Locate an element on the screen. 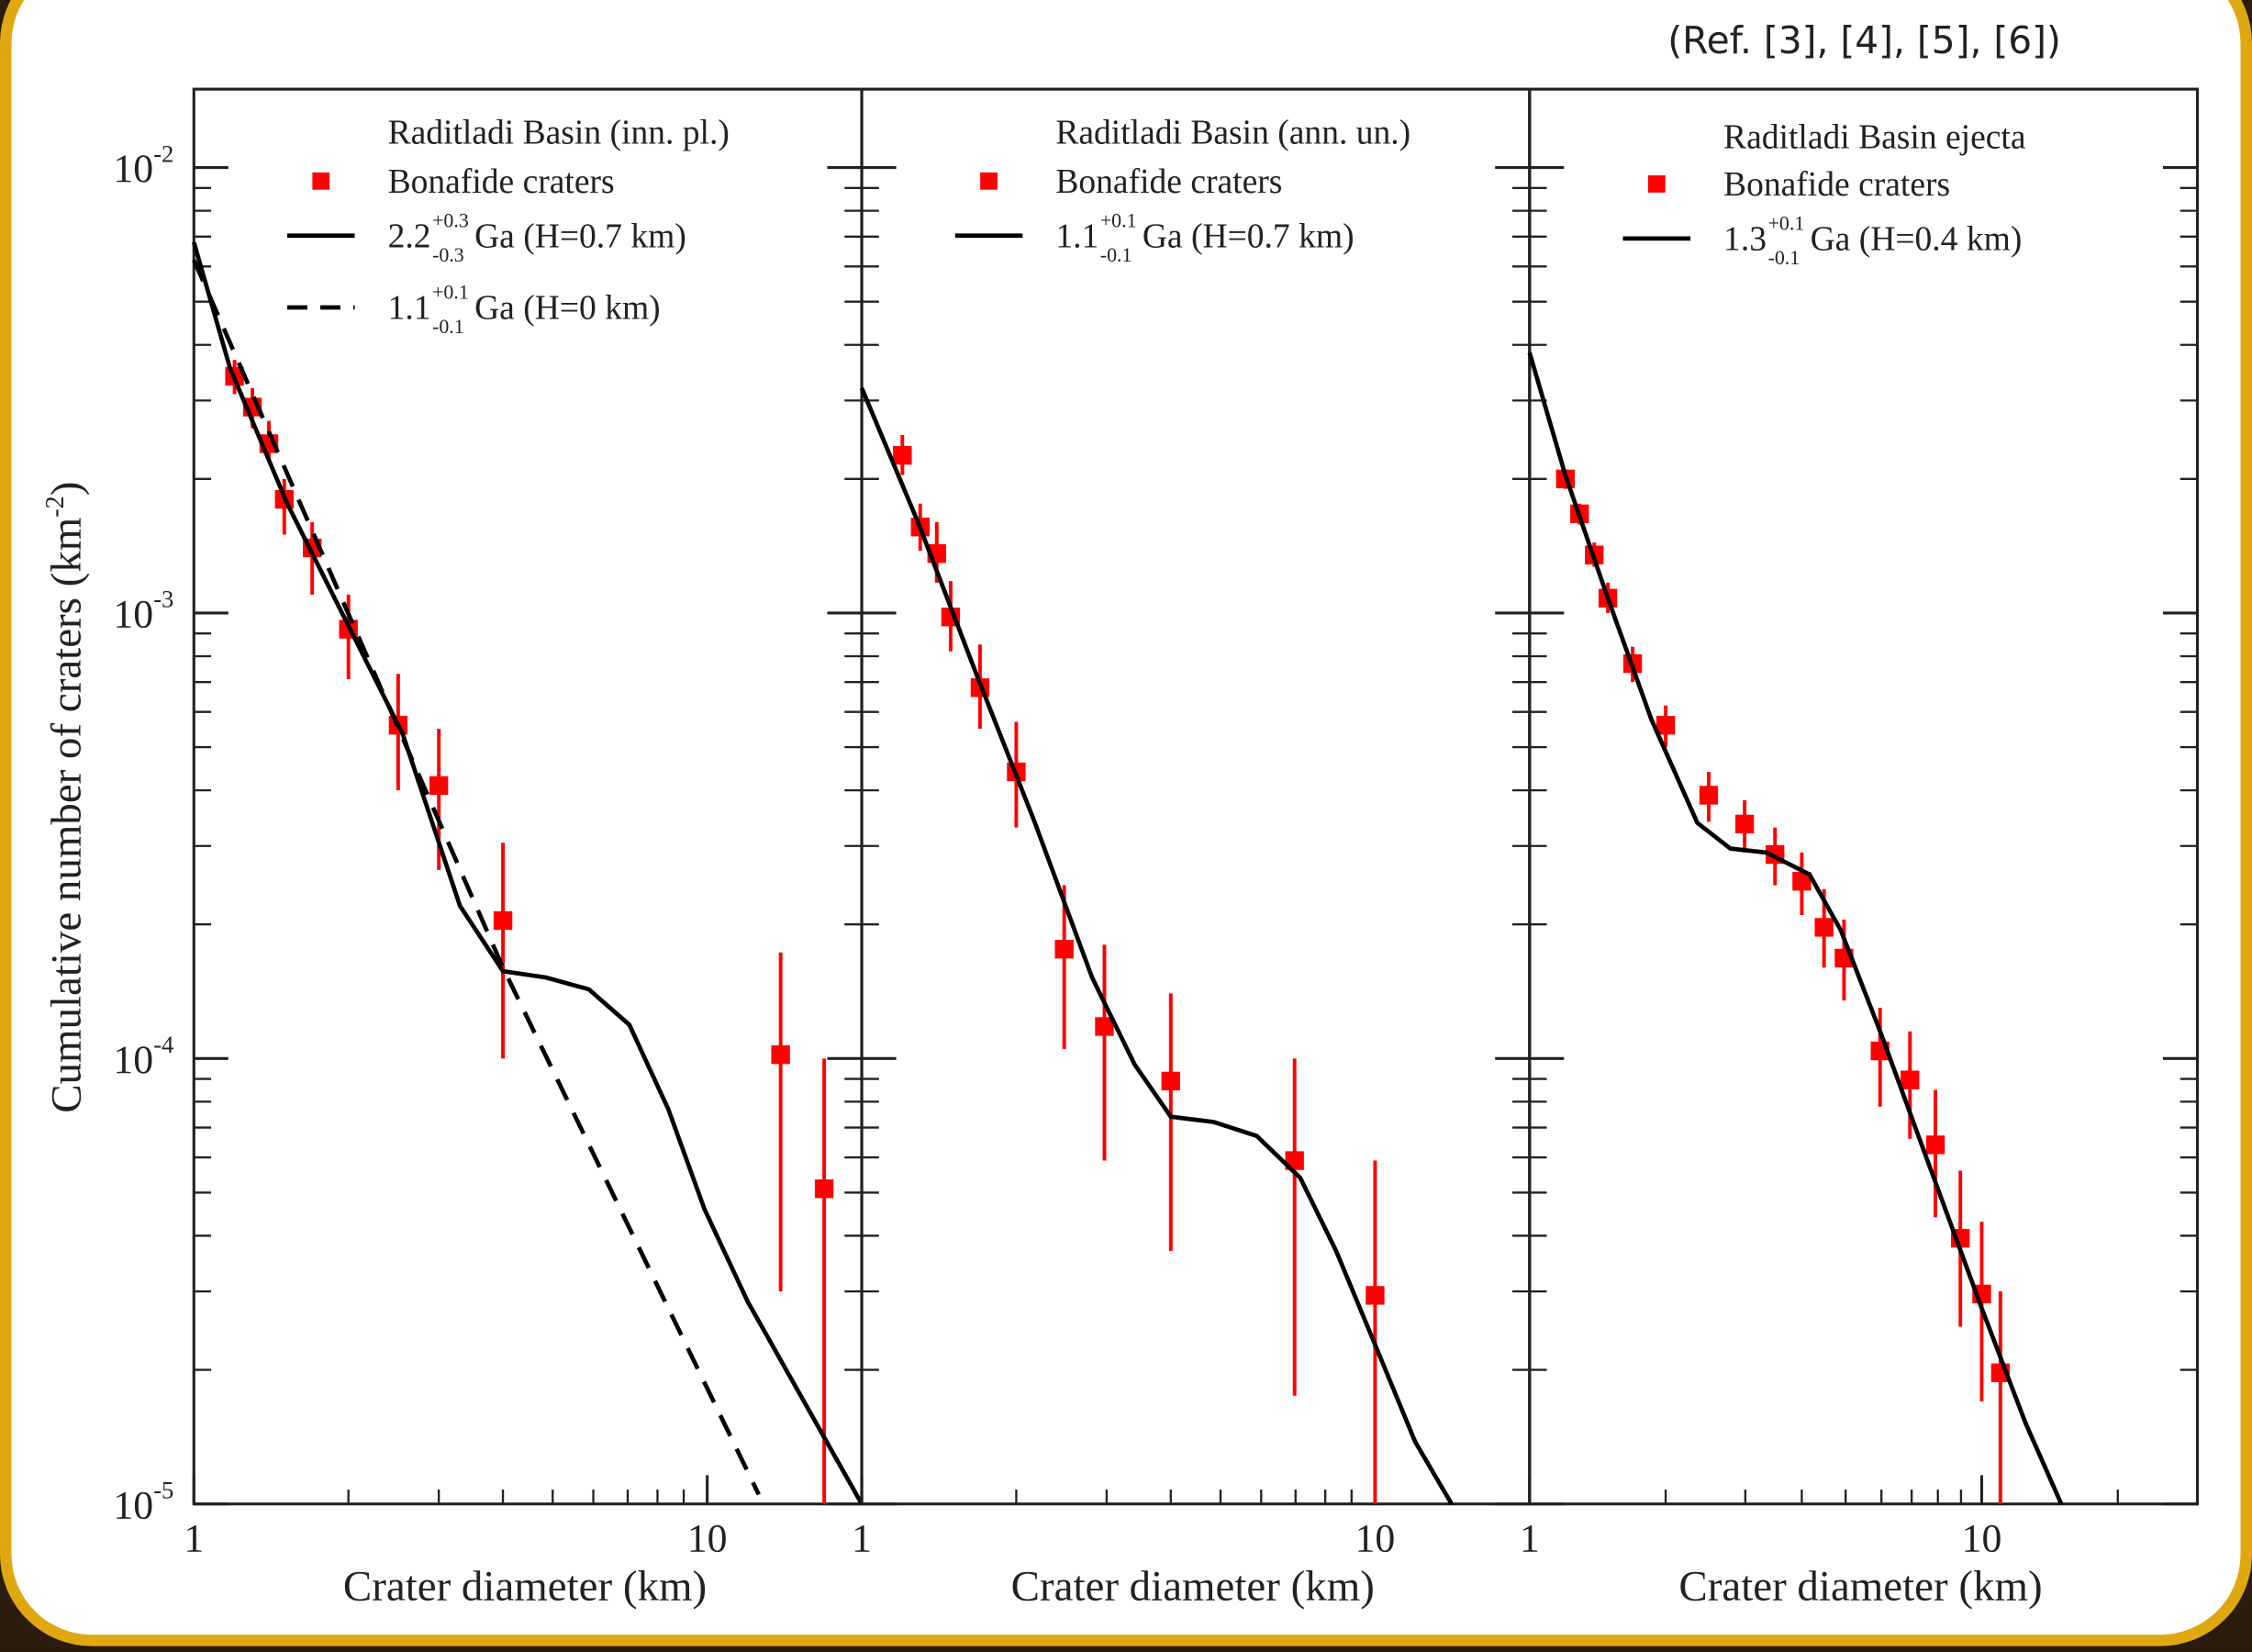  legend-title: Raditladi Basin ejecta is located at coordinates (1874, 137).